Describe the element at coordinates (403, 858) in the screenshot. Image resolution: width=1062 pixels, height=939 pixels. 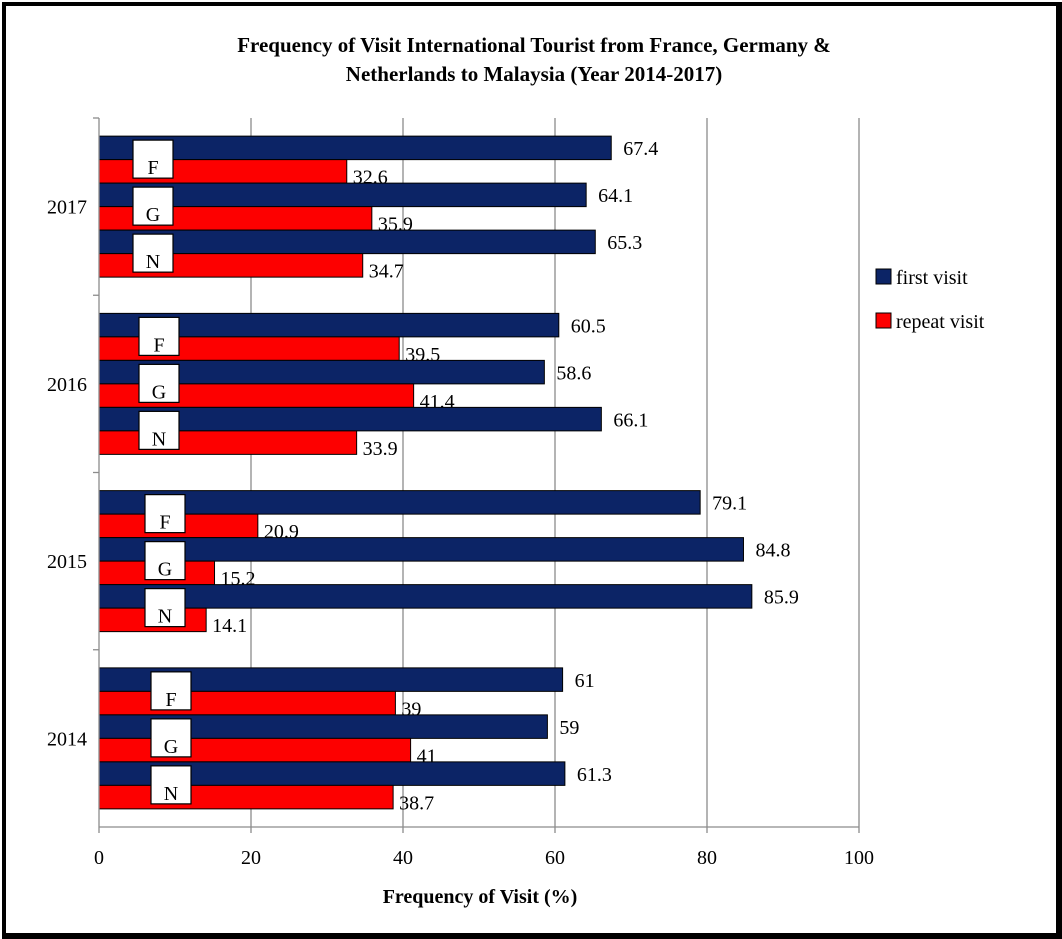
I see `x-tick-label: 40` at that location.